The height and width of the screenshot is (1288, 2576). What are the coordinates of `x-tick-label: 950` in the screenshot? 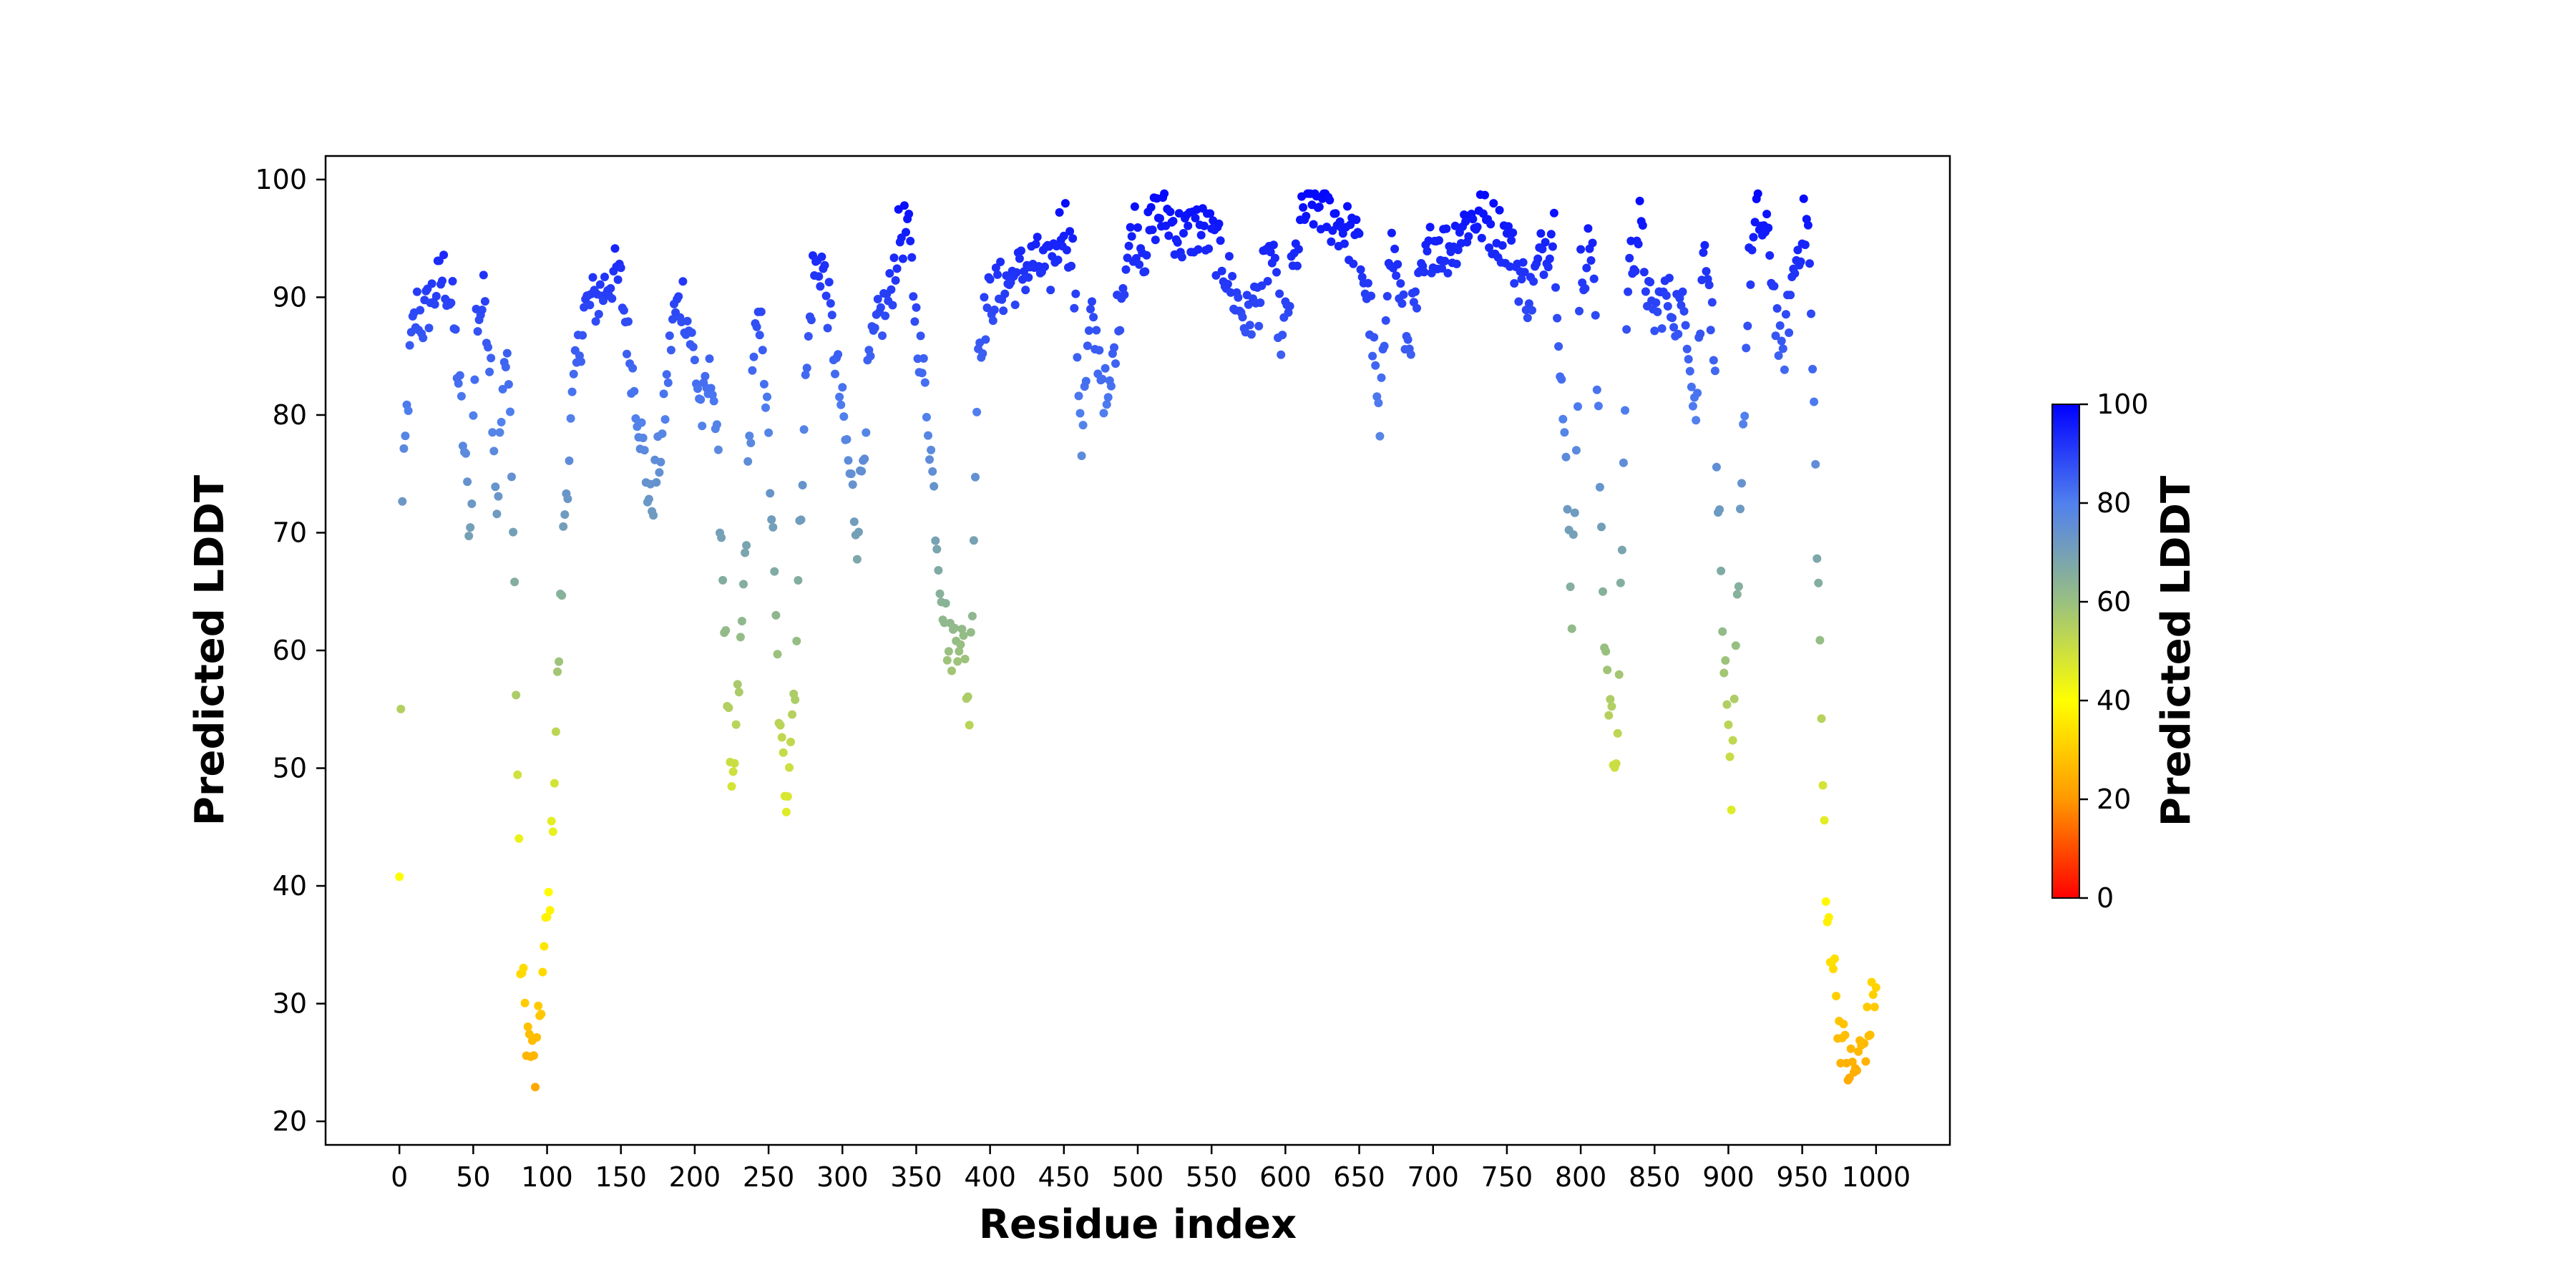 It's located at (1802, 1177).